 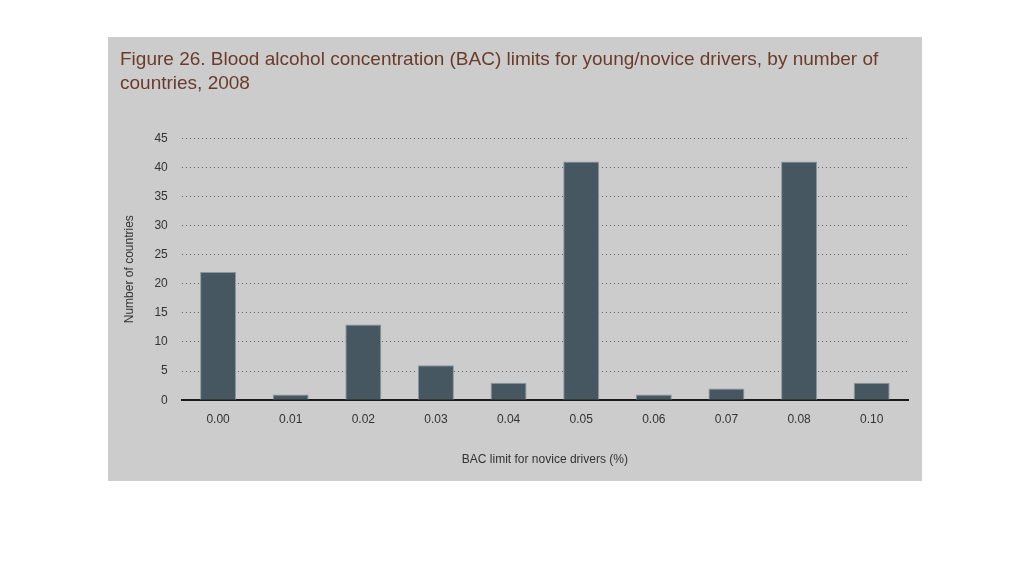 I want to click on x-tick-label: 0.10, so click(x=872, y=418).